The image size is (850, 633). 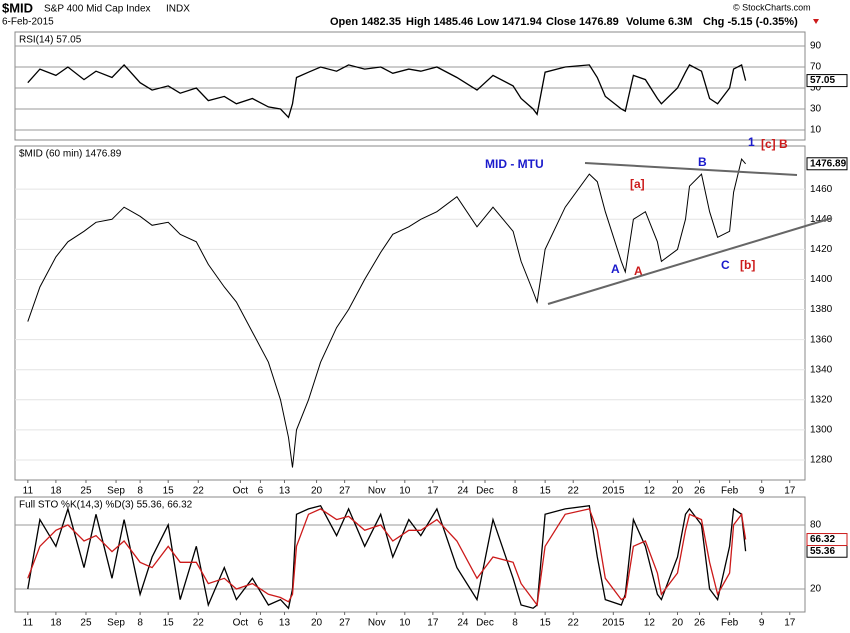 I want to click on y-tick-label: 1420, so click(x=821, y=249).